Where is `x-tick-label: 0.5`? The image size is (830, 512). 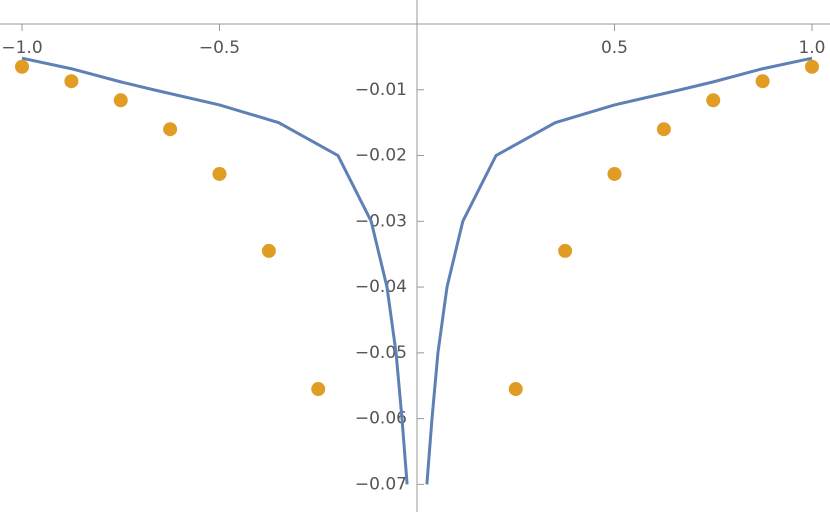
x-tick-label: 0.5 is located at coordinates (614, 48).